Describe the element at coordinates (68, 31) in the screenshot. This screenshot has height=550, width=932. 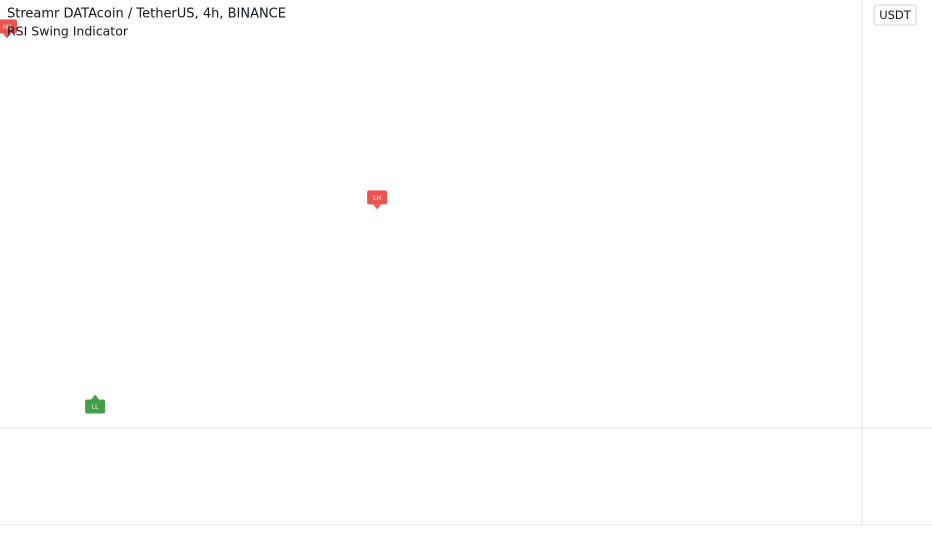
I see `indicator-name: RSI Swing Indicator` at that location.